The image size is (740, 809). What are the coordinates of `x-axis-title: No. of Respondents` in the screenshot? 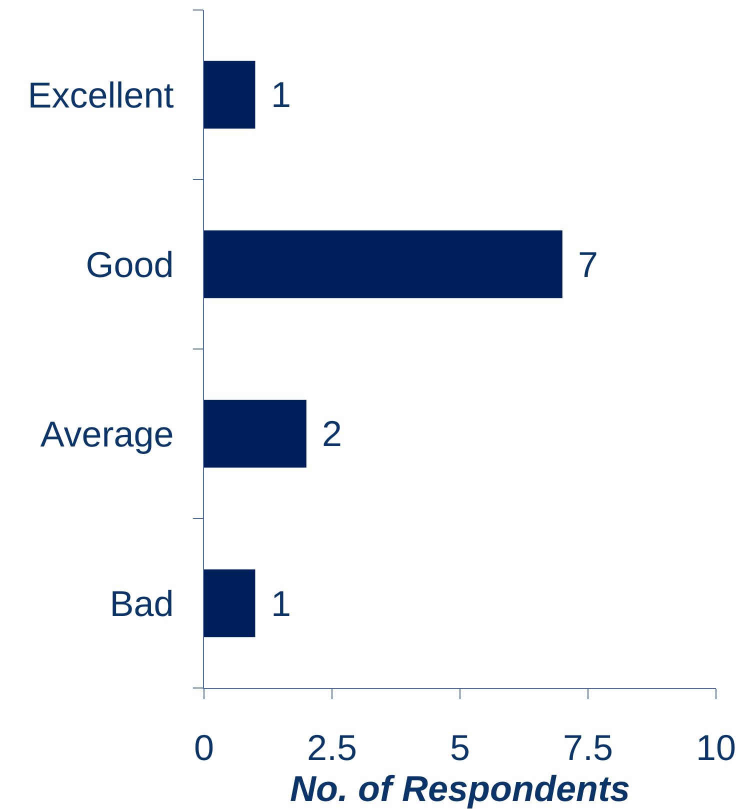 It's located at (460, 788).